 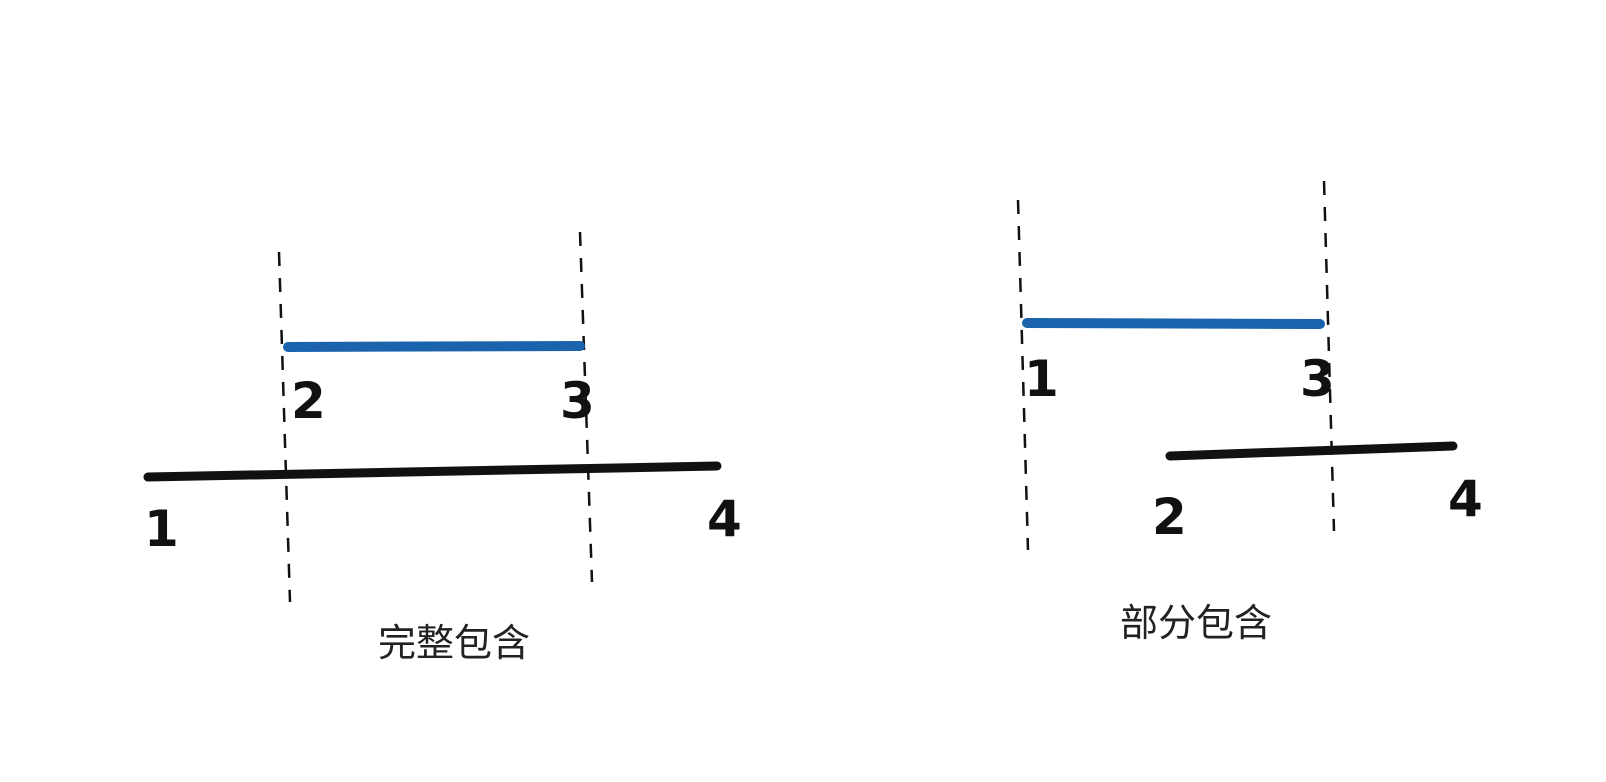 I want to click on right-guide-end, so click(x=1329, y=356).